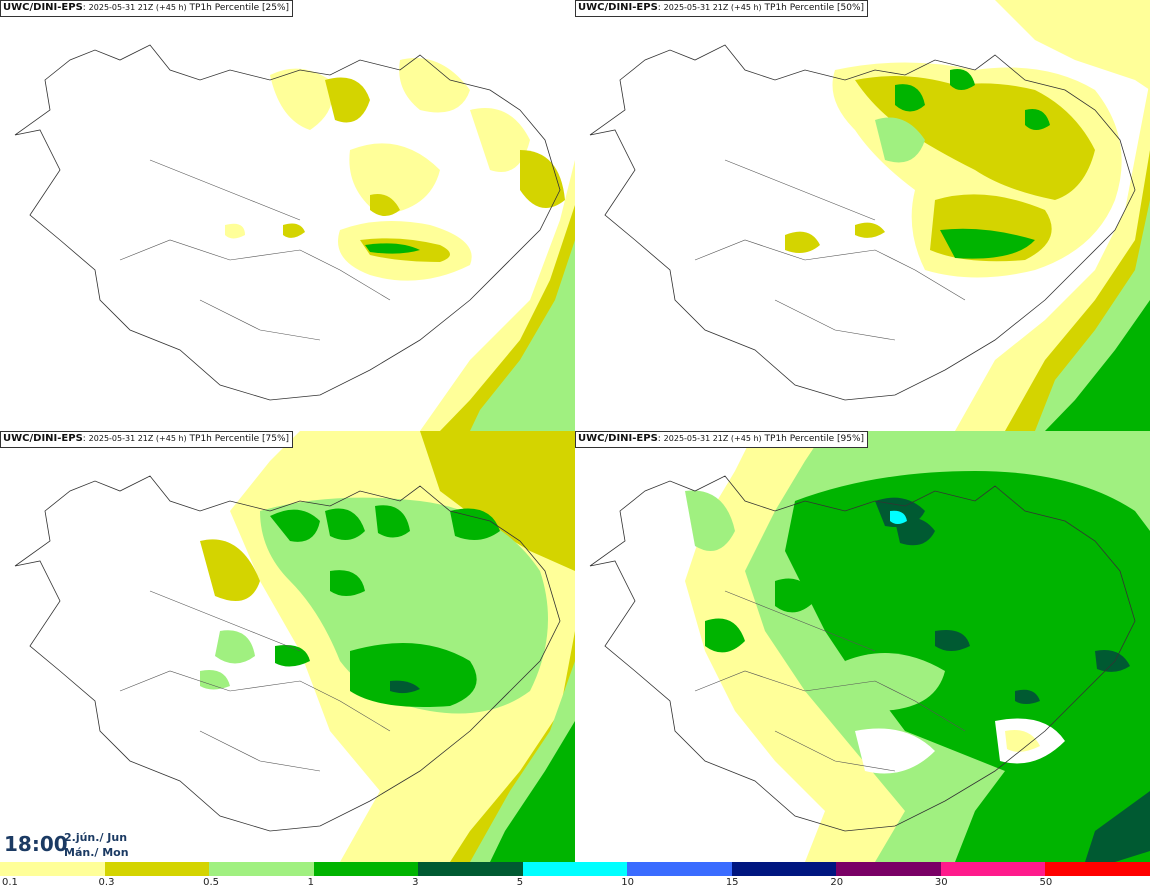 The image size is (1150, 891). I want to click on colorbar-tick-label: 3, so click(415, 882).